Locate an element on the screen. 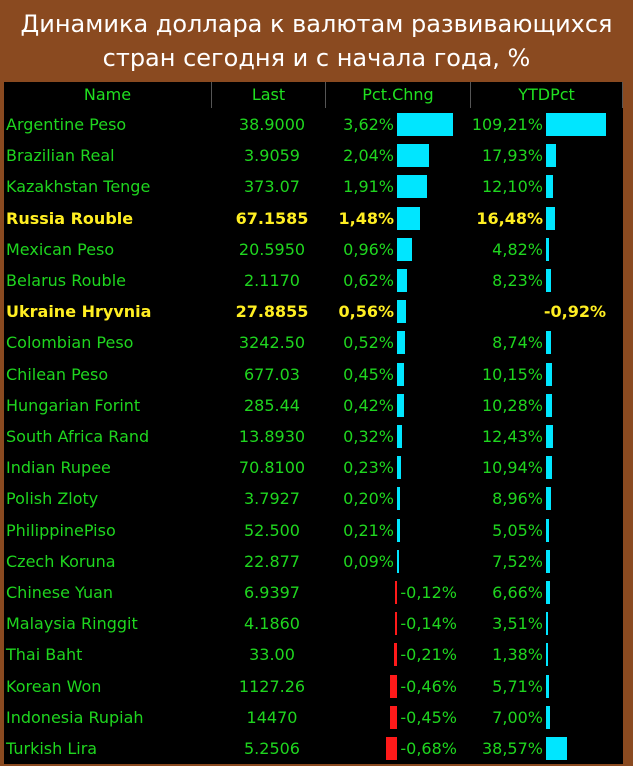 The height and width of the screenshot is (766, 633). ytd-pct-value: 16,48% is located at coordinates (509, 218).